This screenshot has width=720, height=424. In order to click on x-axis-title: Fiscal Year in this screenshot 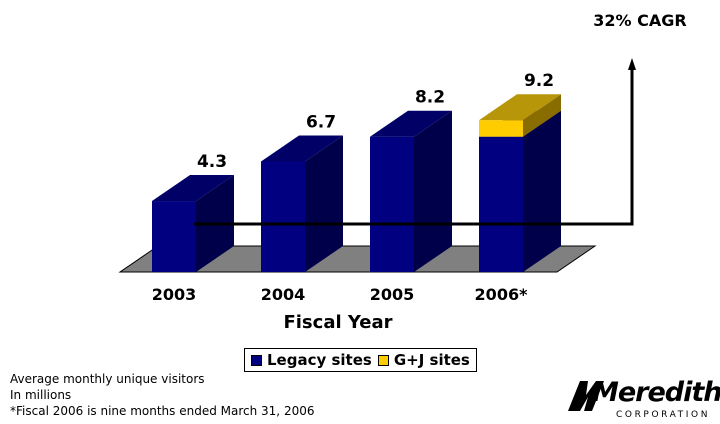, I will do `click(337, 322)`.